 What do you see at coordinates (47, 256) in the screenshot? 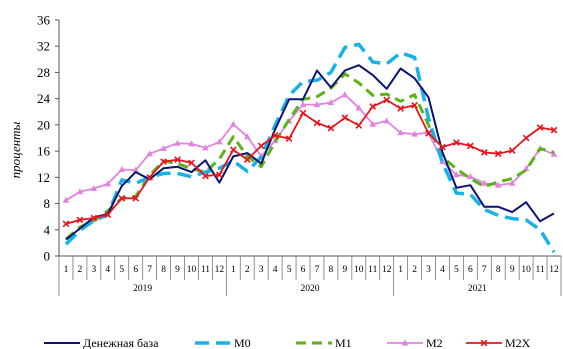
I see `y-tick-label: 0` at bounding box center [47, 256].